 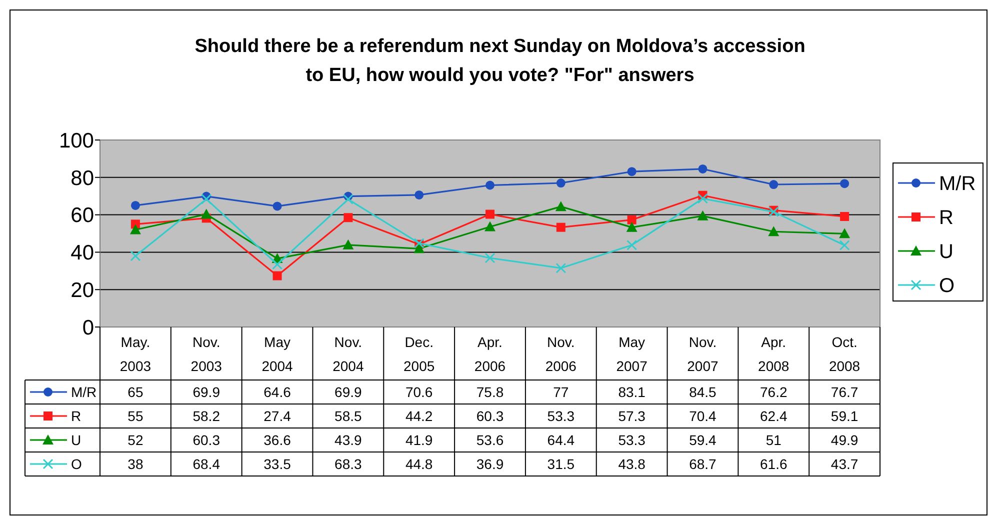 I want to click on data-label: 31.5, so click(x=561, y=464).